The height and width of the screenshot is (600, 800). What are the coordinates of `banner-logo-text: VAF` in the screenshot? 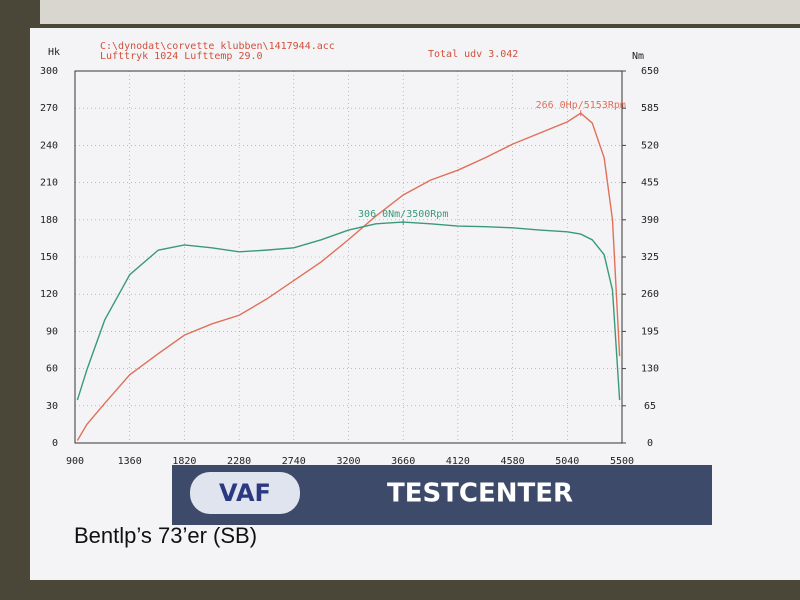 It's located at (245, 493).